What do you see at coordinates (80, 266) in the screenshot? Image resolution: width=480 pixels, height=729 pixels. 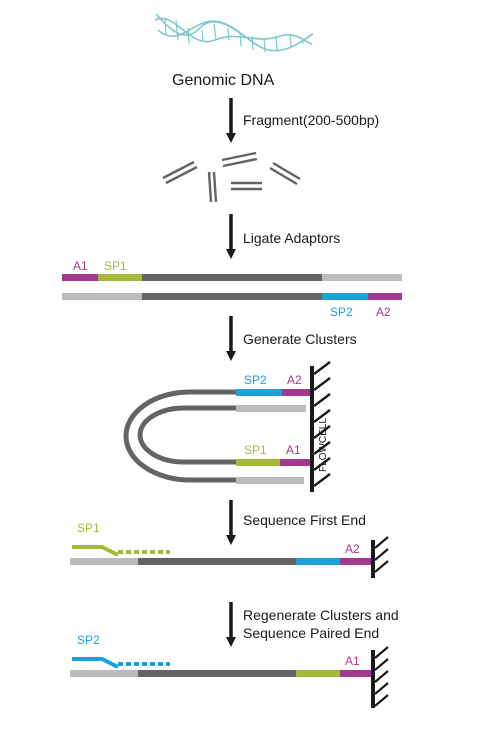 I see `label-a1-top: A1` at bounding box center [80, 266].